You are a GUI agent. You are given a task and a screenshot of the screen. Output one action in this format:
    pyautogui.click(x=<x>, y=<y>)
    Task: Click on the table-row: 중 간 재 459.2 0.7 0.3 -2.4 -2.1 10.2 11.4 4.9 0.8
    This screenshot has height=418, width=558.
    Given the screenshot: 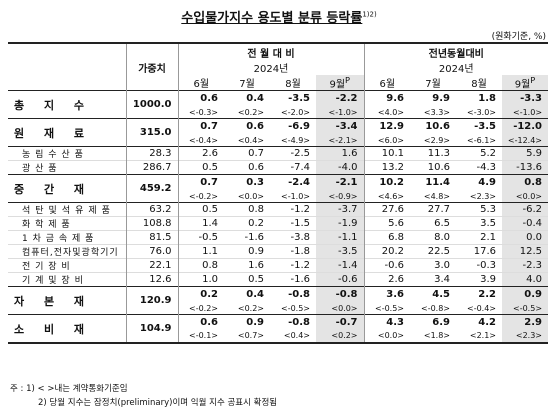 What is the action you would take?
    pyautogui.click(x=278, y=188)
    